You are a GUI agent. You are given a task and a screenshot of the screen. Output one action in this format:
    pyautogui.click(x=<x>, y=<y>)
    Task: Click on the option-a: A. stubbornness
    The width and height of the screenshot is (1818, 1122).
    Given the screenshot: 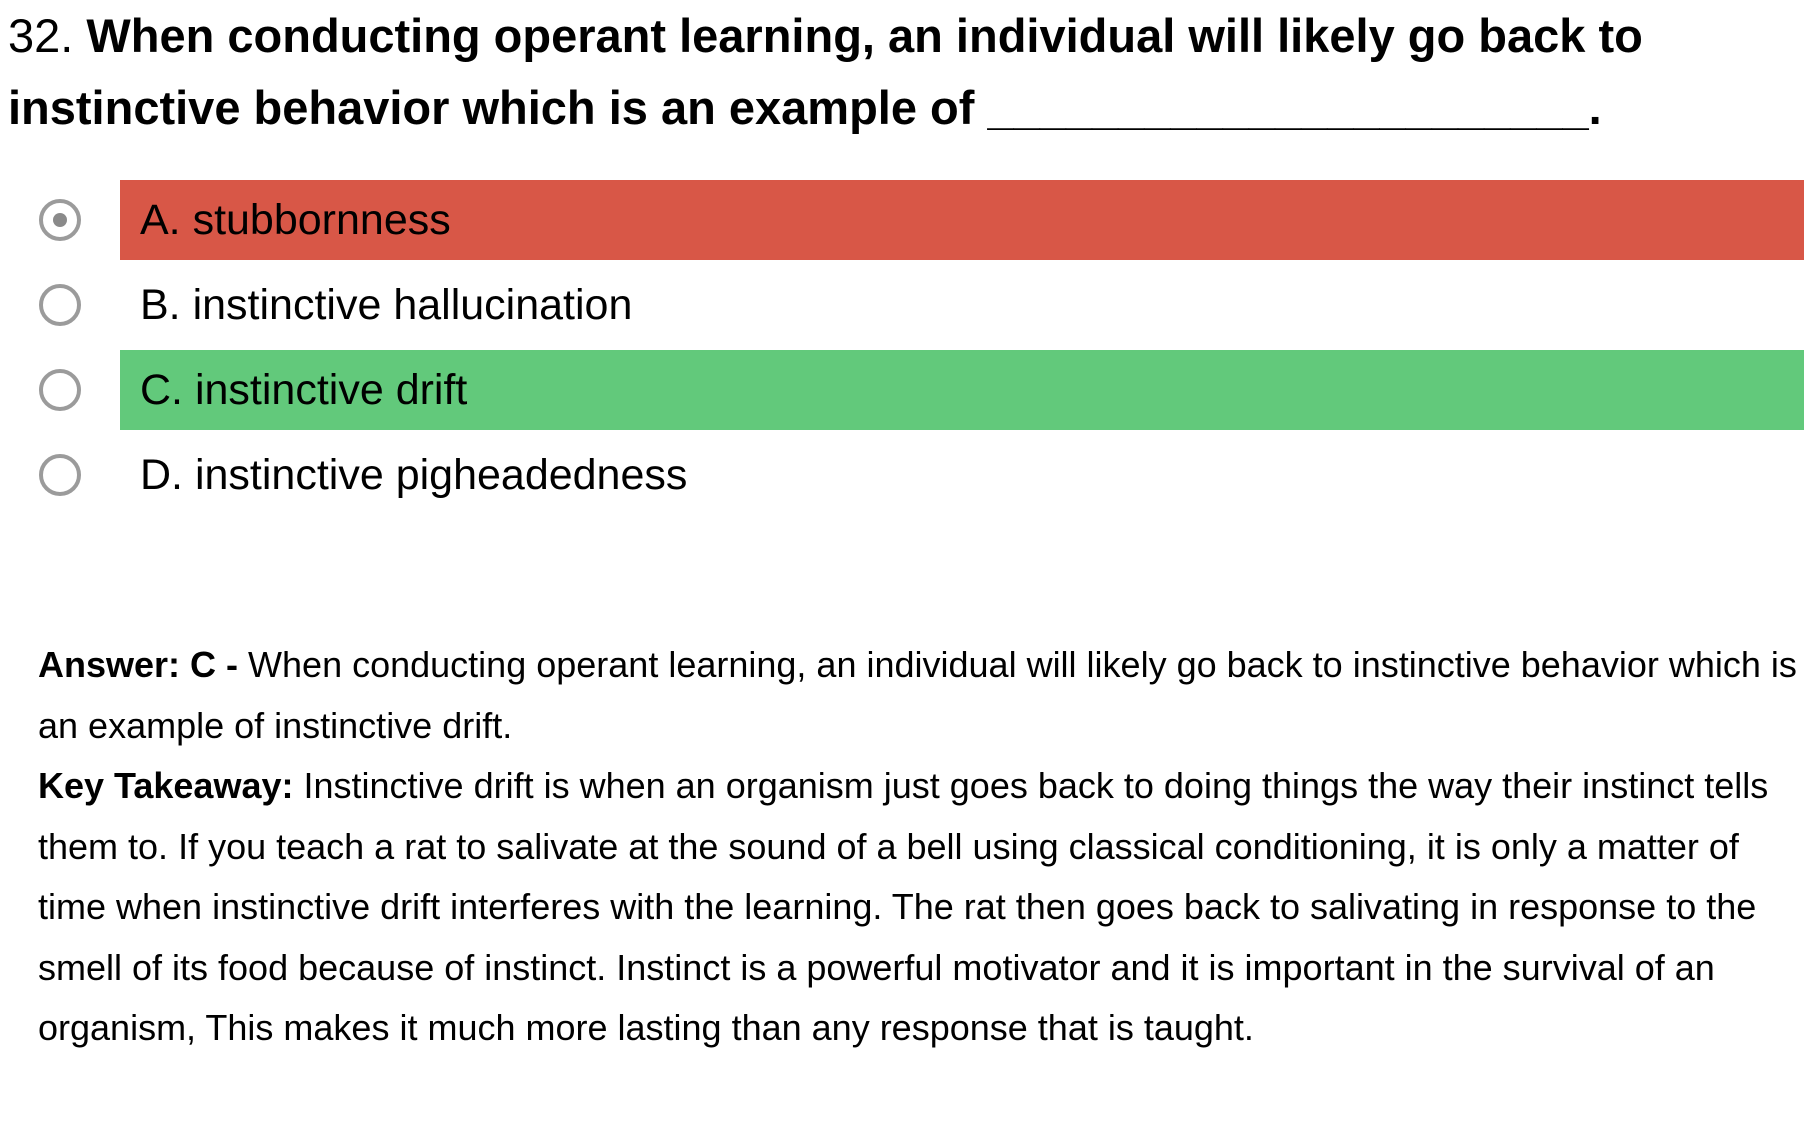 What is the action you would take?
    pyautogui.click(x=909, y=220)
    